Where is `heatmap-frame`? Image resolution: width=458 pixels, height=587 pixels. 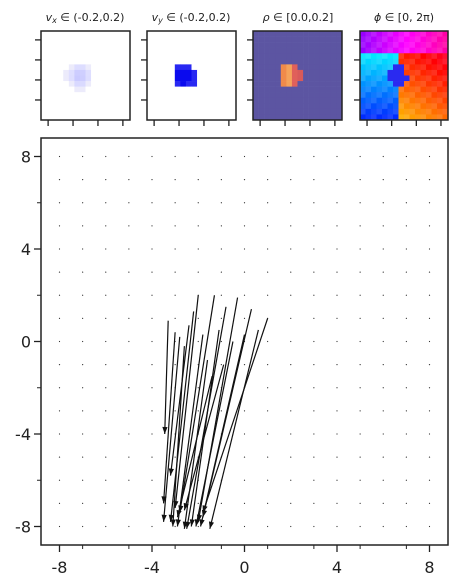
heatmap-frame is located at coordinates (404, 75).